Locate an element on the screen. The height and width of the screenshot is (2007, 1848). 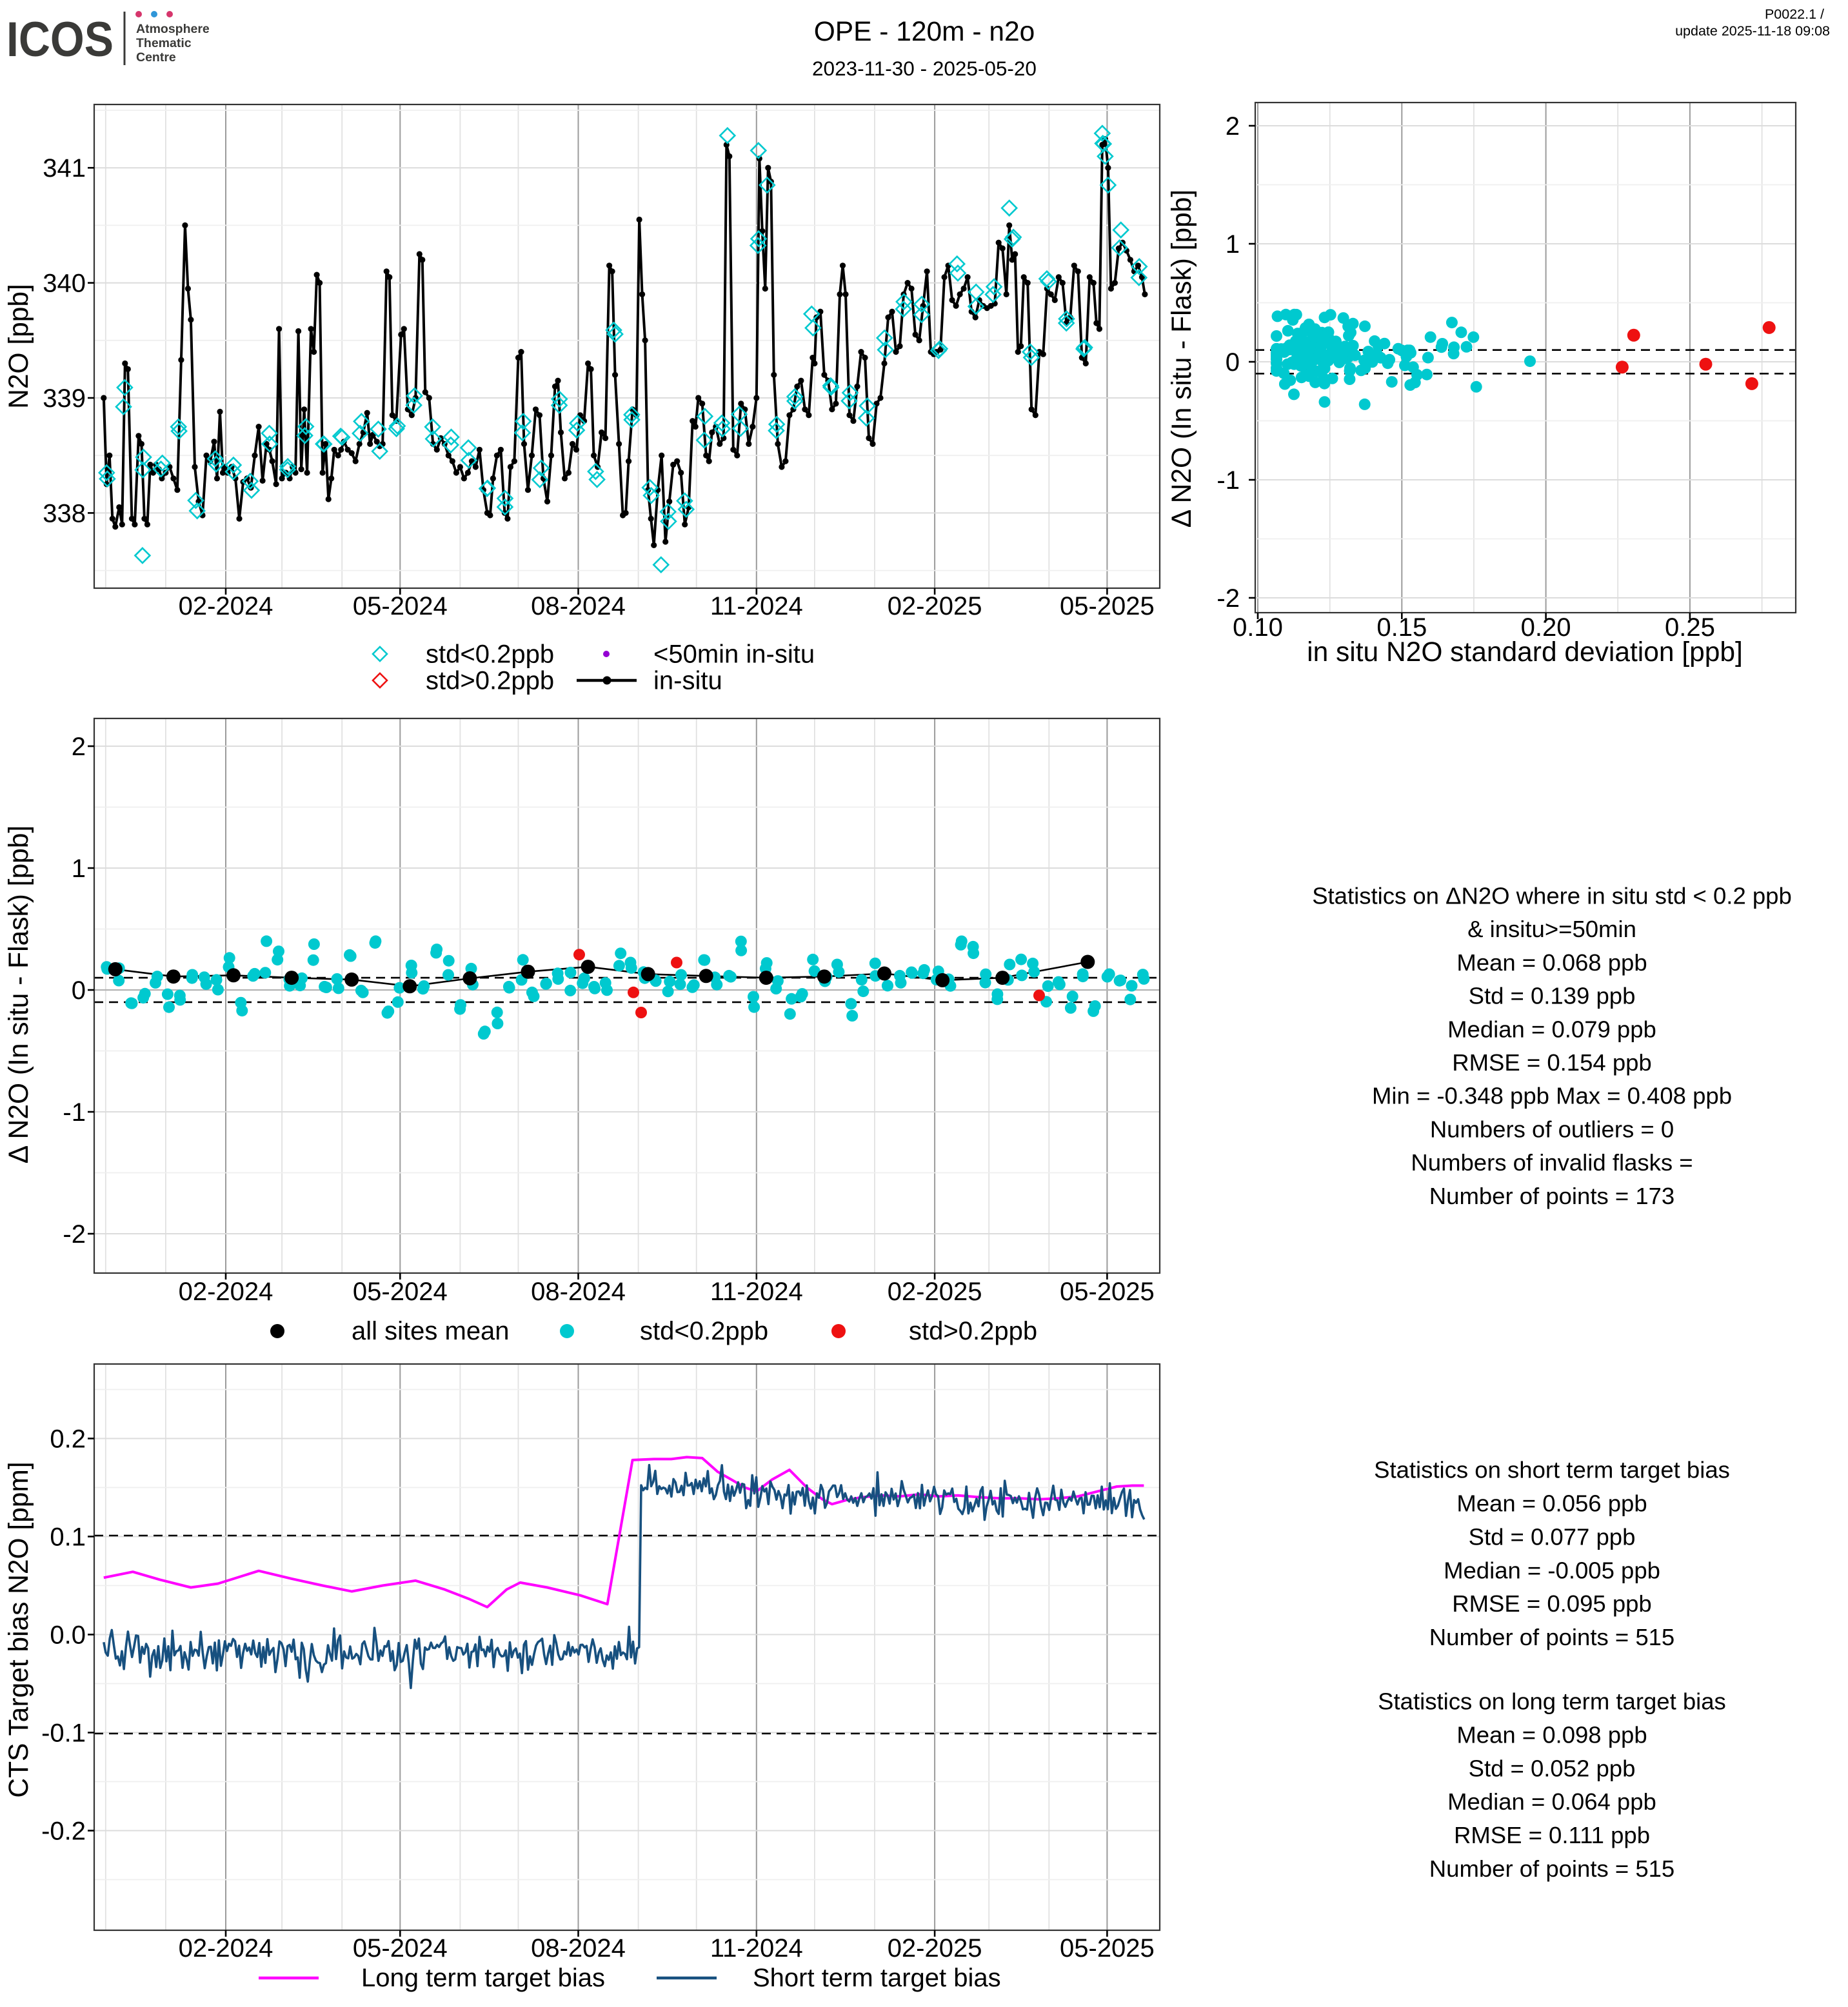
svg-text: Short term target bias is located at coordinates (877, 1978).